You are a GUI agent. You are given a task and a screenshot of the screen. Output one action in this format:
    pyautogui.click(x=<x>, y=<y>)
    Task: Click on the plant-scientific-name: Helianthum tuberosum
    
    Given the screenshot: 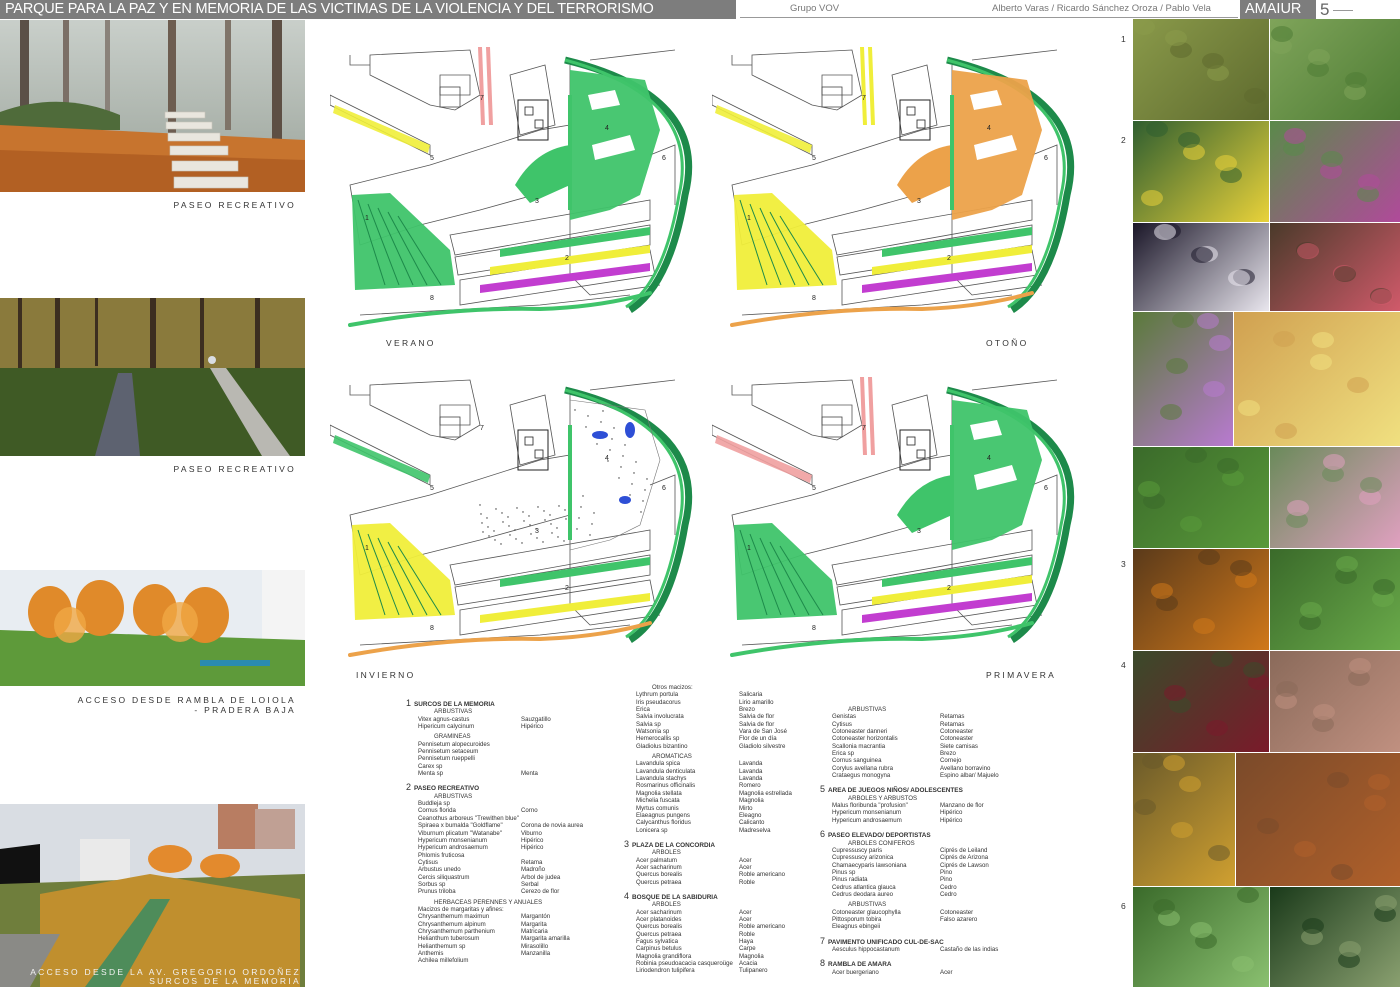 What is the action you would take?
    pyautogui.click(x=449, y=939)
    